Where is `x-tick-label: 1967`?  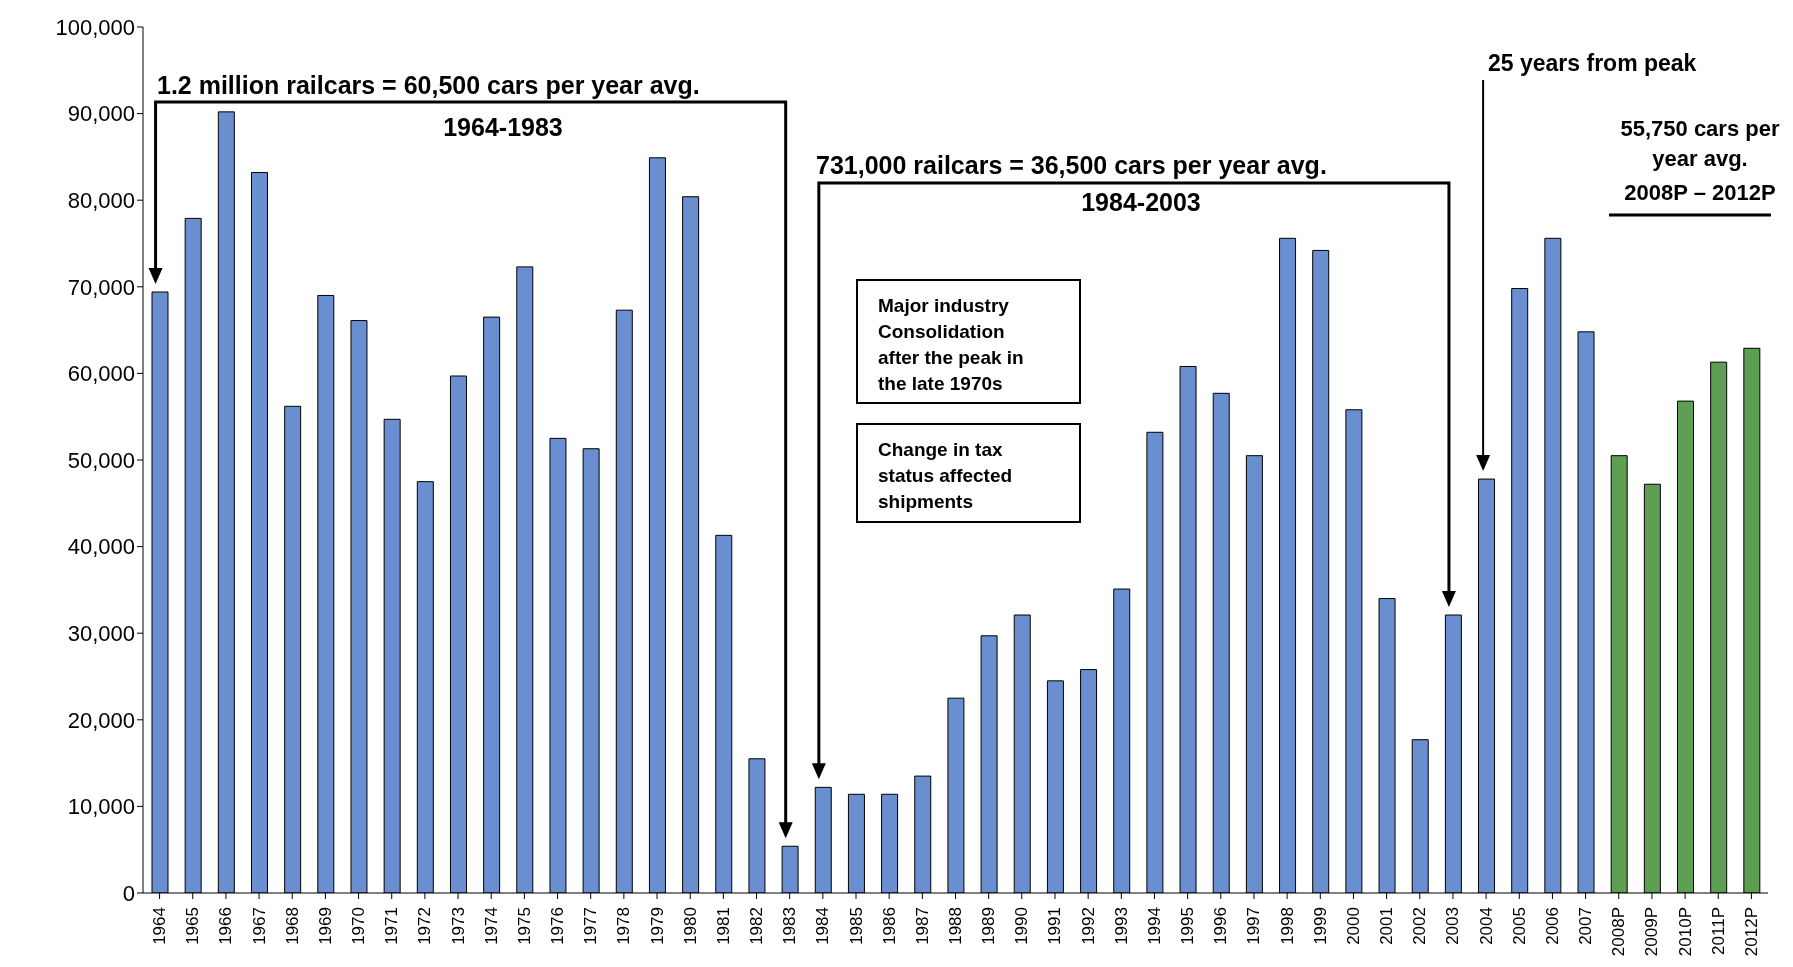
x-tick-label: 1967 is located at coordinates (259, 926).